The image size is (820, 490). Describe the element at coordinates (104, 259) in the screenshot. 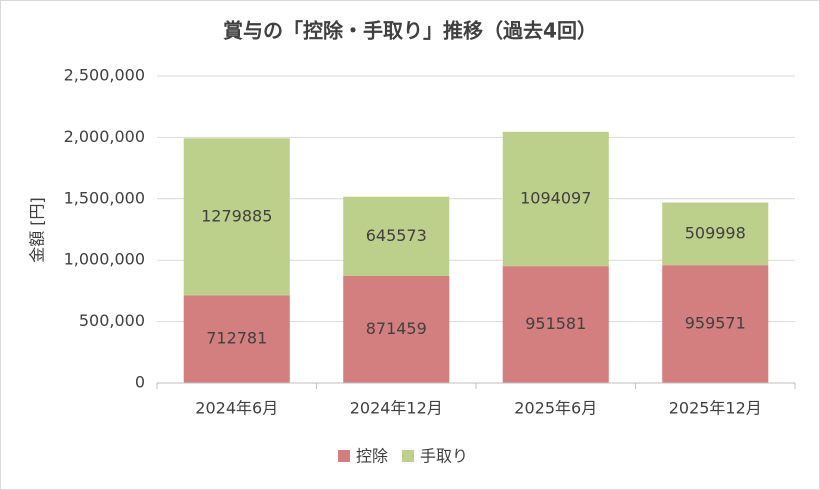

I see `y-tick-label: 1,000,000` at that location.